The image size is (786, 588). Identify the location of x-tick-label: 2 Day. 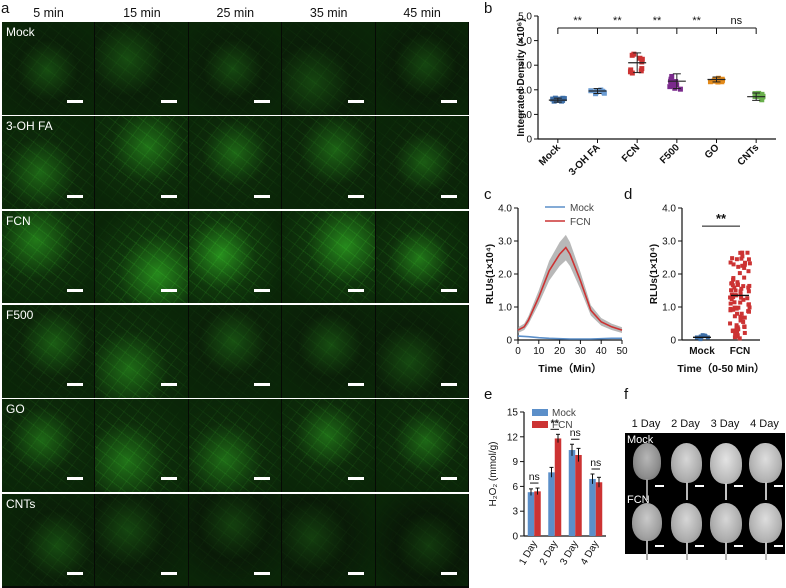
(549, 553).